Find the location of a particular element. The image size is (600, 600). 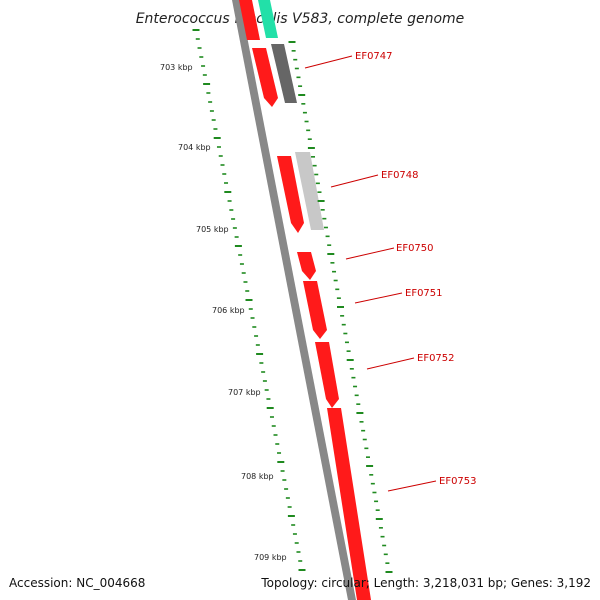

gc-content-block is located at coordinates (309, 191).